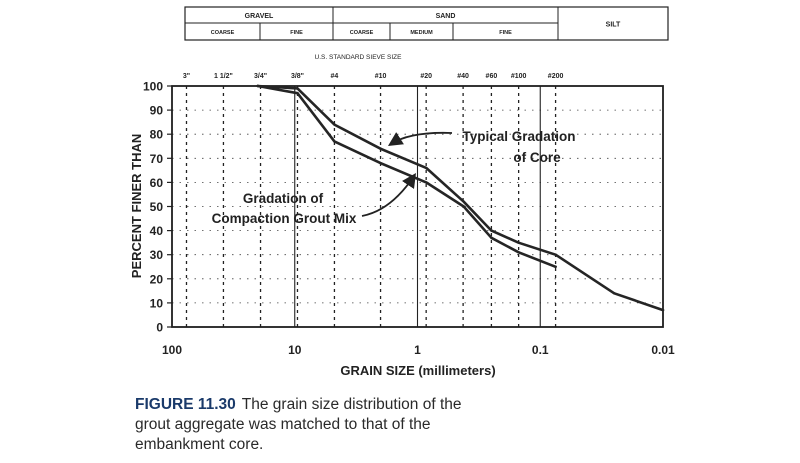 This screenshot has width=800, height=463. What do you see at coordinates (297, 76) in the screenshot?
I see `sieve-label: 3/8"` at bounding box center [297, 76].